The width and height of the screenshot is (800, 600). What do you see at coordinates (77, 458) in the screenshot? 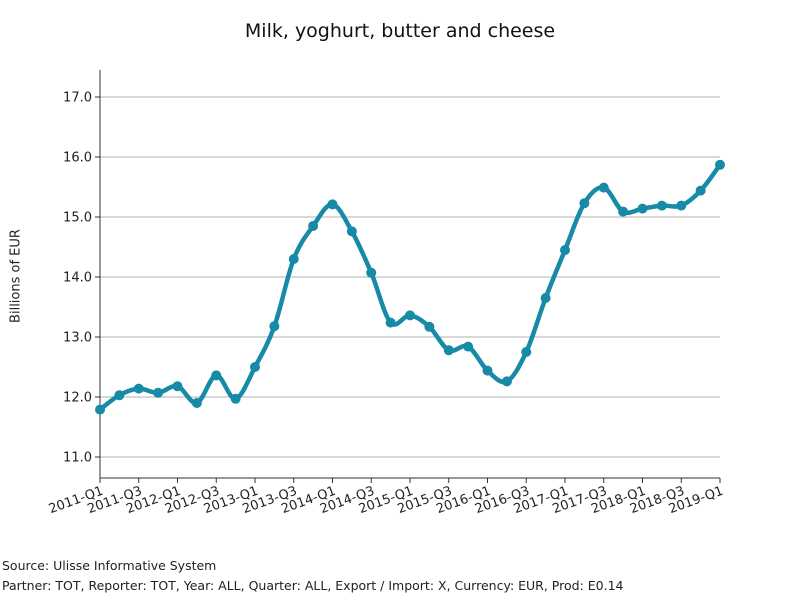
I see `y-tick-label: 11.0` at bounding box center [77, 458].